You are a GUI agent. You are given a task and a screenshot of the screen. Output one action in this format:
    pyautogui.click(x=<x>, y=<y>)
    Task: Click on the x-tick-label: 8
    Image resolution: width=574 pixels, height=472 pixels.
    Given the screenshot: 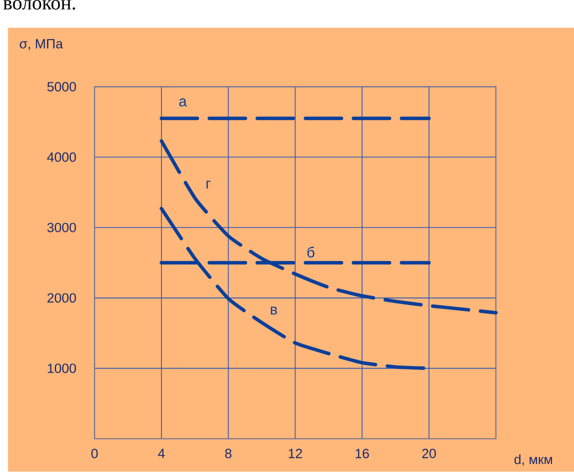 What is the action you would take?
    pyautogui.click(x=228, y=453)
    